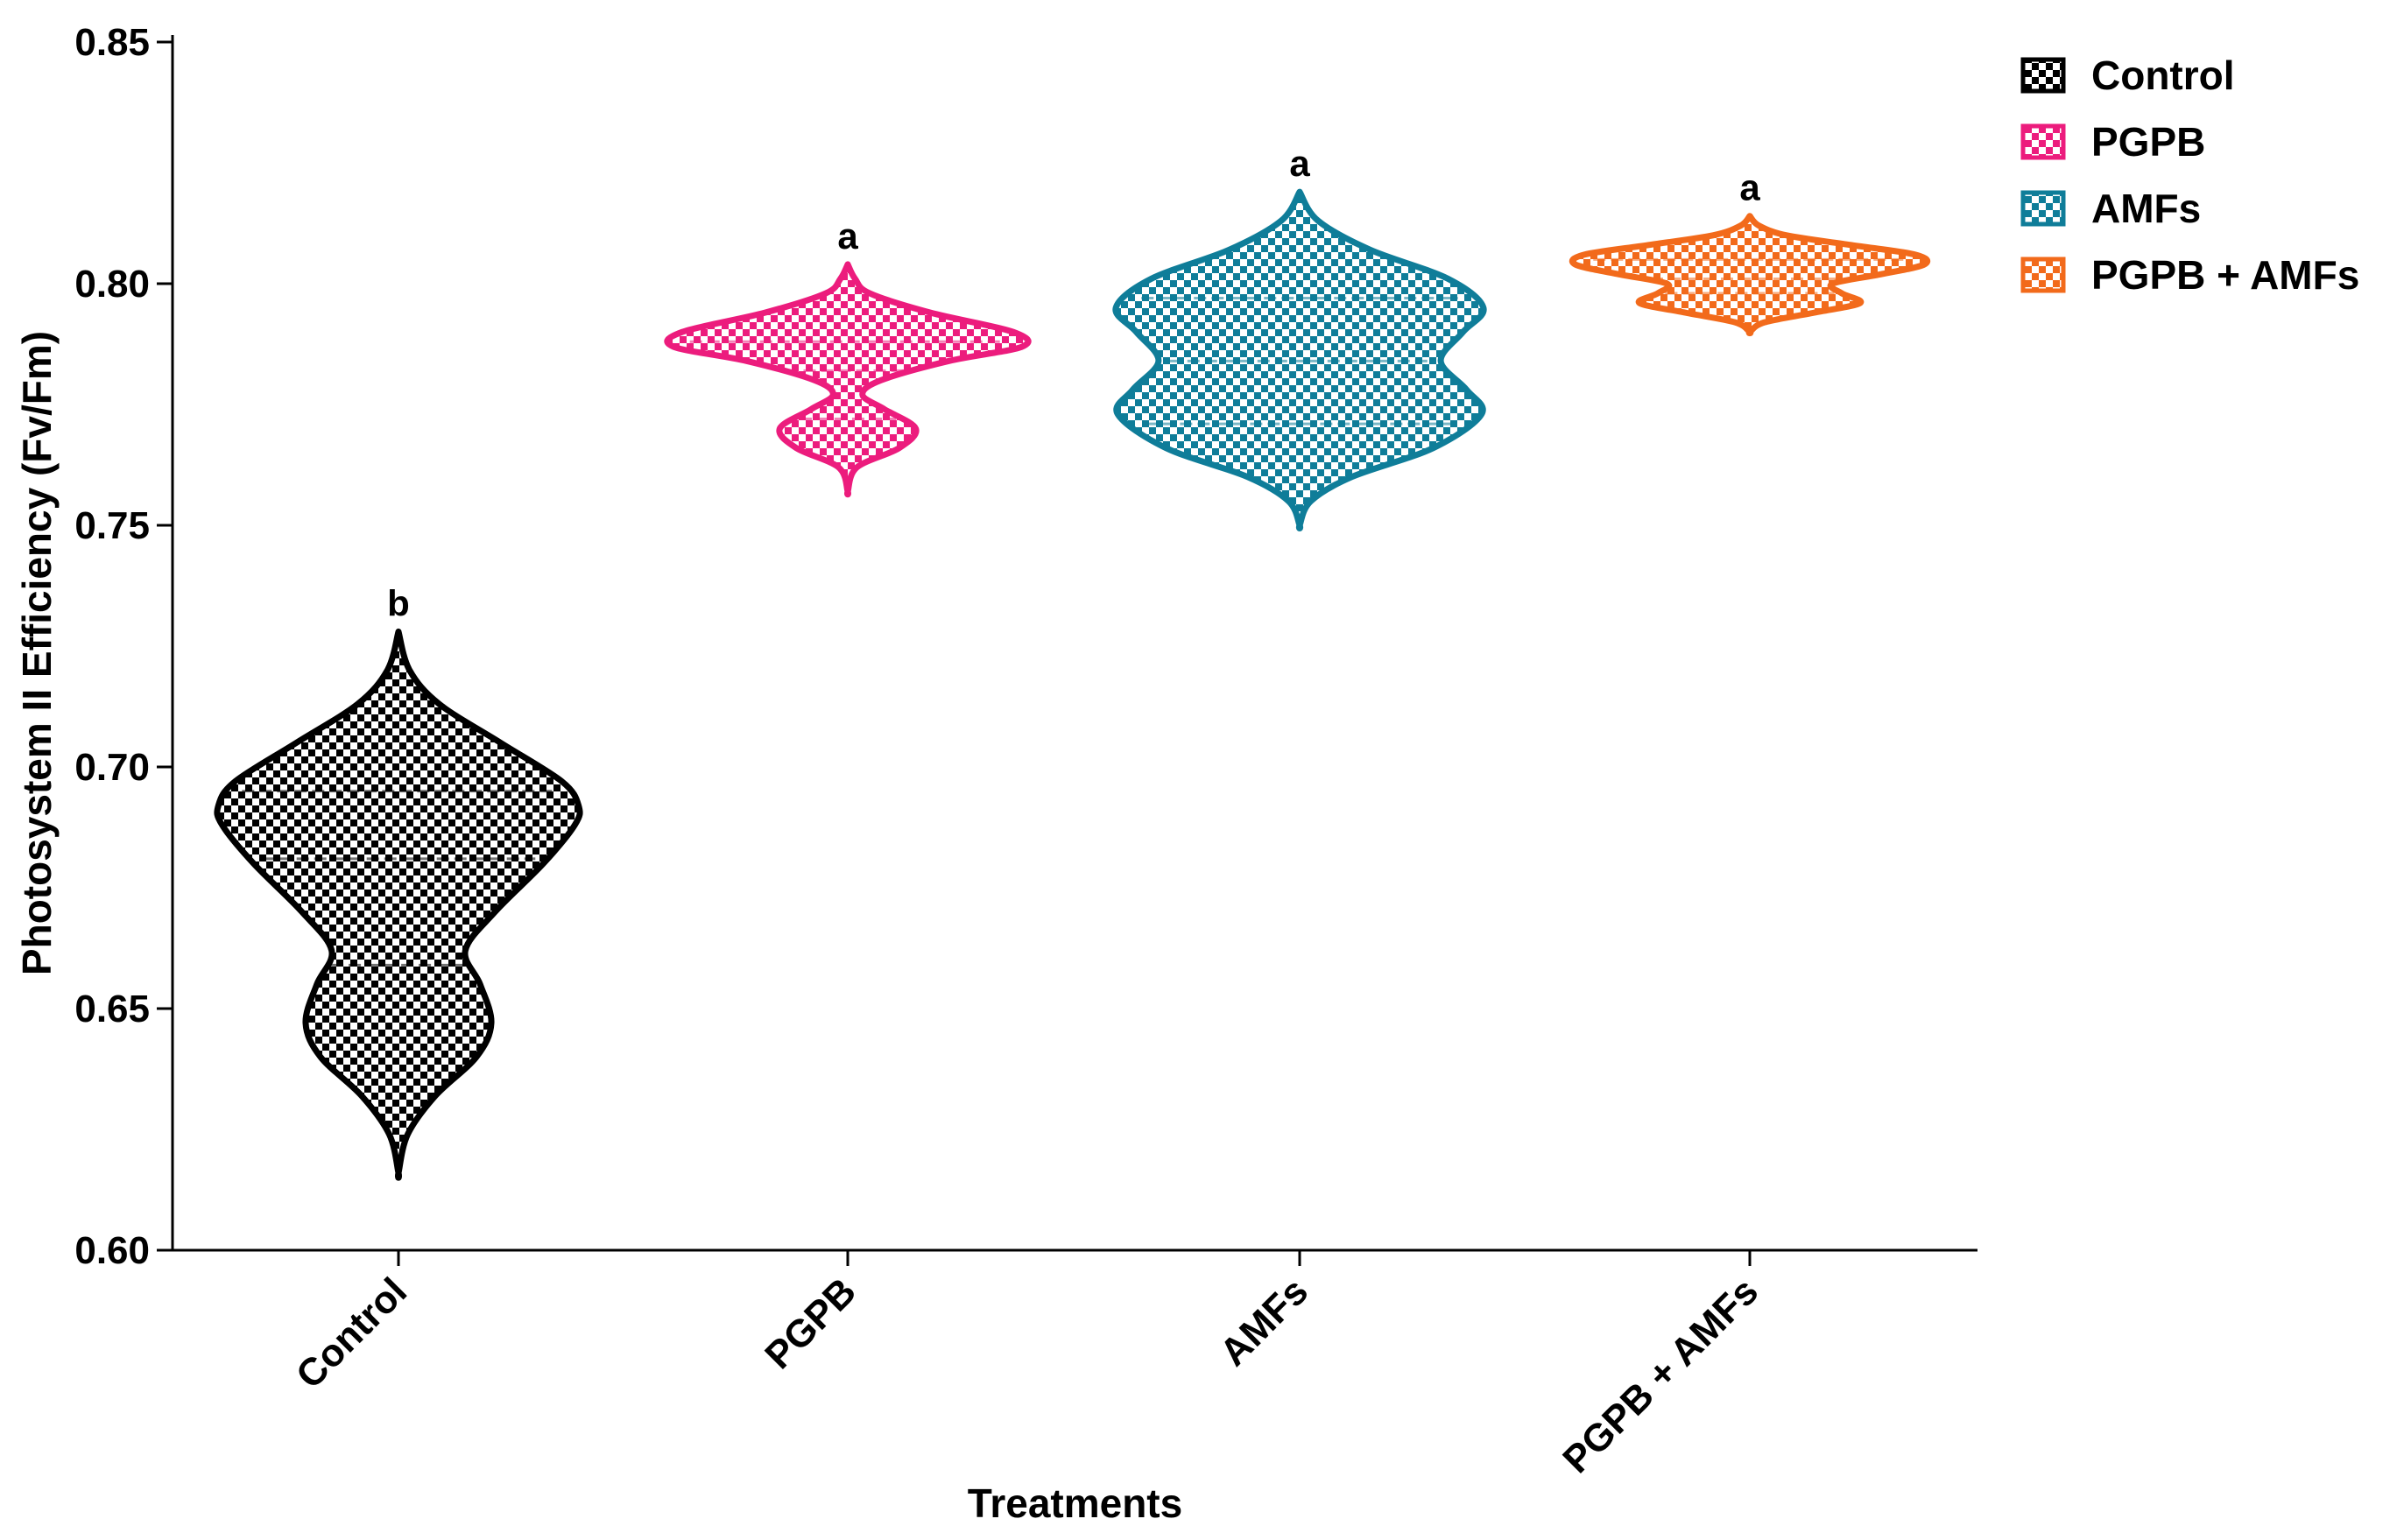 The image size is (2404, 1540). Describe the element at coordinates (1660, 1375) in the screenshot. I see `x-tick-label: PGPB + AMFs` at that location.